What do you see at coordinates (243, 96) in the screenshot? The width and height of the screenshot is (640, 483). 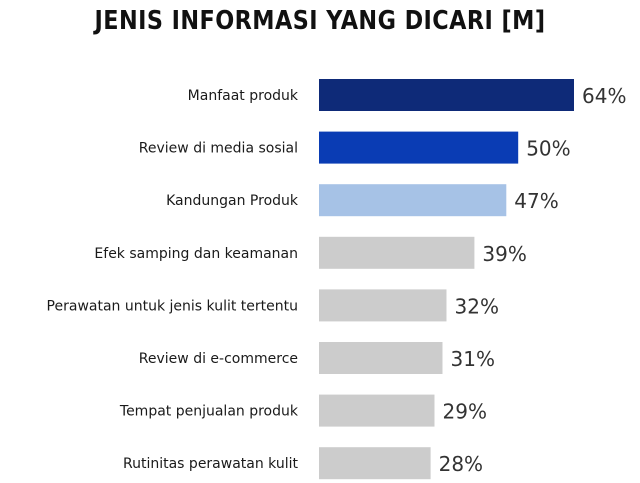 I see `category-label-0: Manfaat produk` at bounding box center [243, 96].